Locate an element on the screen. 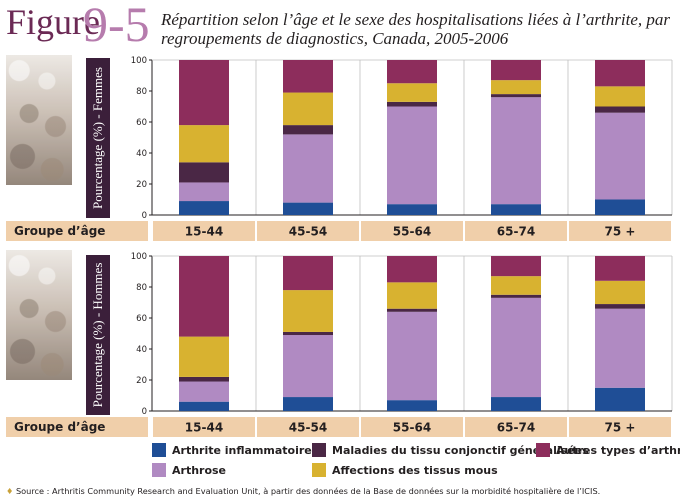 This screenshot has height=504, width=680. legend-swatch-affections_tissus_mous is located at coordinates (319, 470).